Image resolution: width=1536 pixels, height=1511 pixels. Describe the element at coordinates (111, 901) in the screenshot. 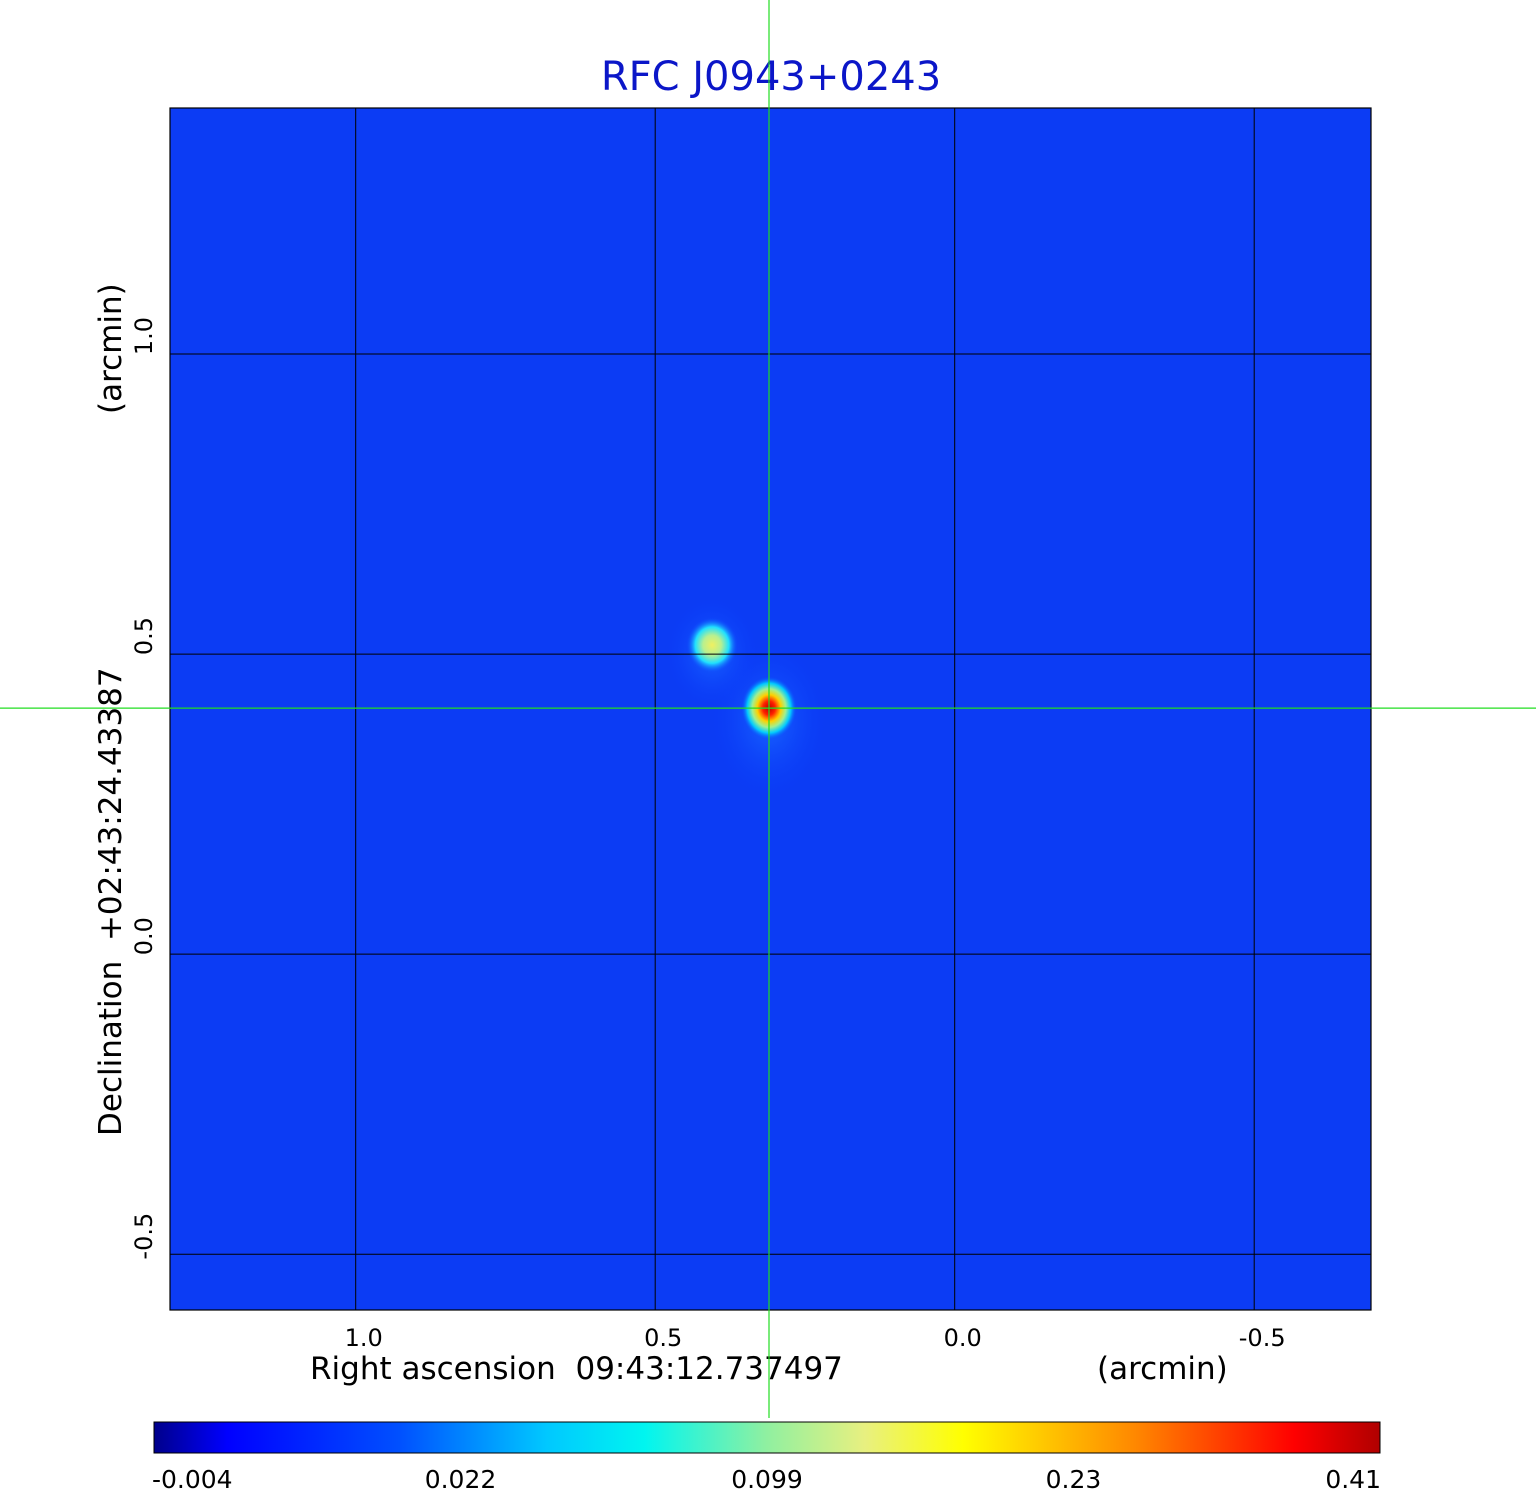

I see `y-axis-label: Declination +02:43:24.43387` at that location.